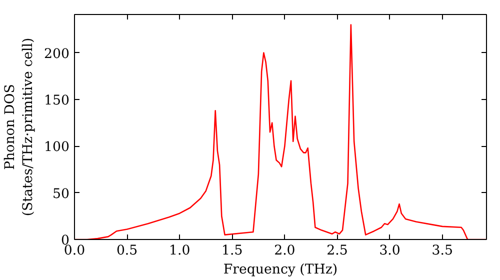  Describe the element at coordinates (232, 251) in the screenshot. I see `x-tick-label: 1.5` at that location.